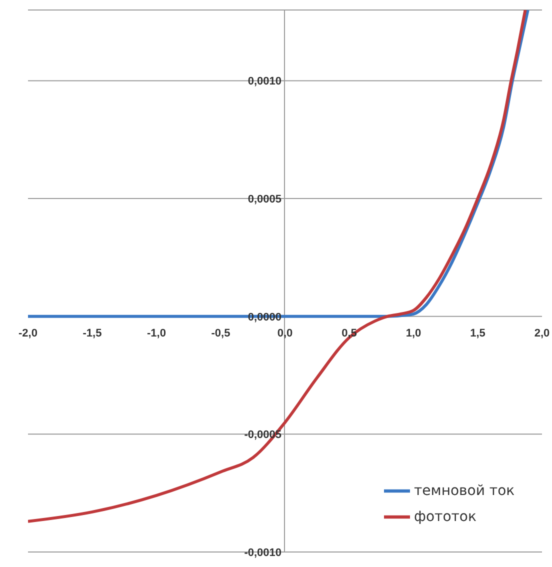 This screenshot has height=567, width=552. Describe the element at coordinates (265, 82) in the screenshot. I see `y-tick-label: 0,0010` at that location.